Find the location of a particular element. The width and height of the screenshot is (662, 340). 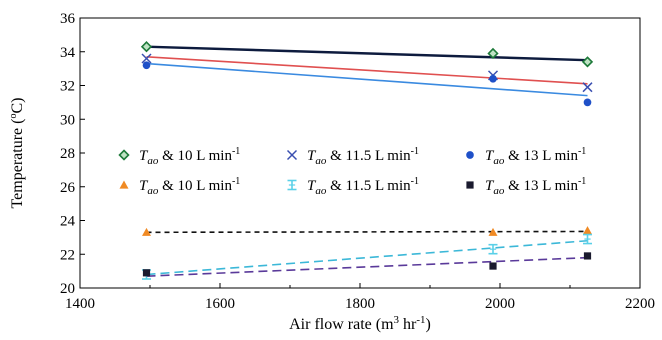

legend-label-2: Tao & 11.5 L min-1 is located at coordinates (363, 156).